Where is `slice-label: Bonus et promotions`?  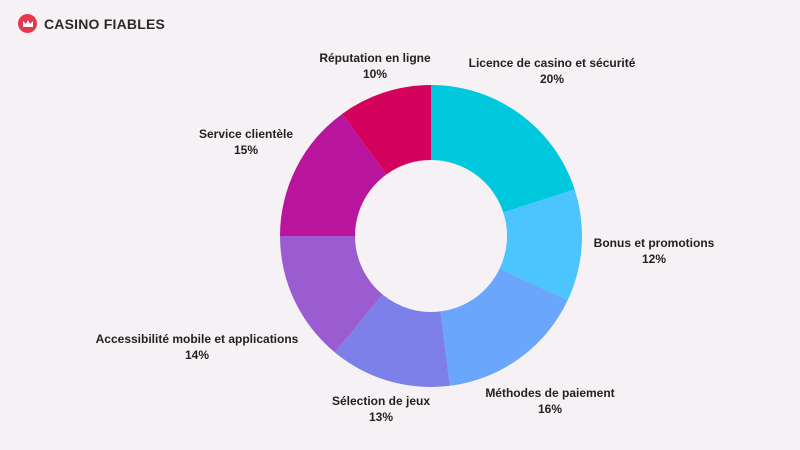
slice-label: Bonus et promotions is located at coordinates (654, 243).